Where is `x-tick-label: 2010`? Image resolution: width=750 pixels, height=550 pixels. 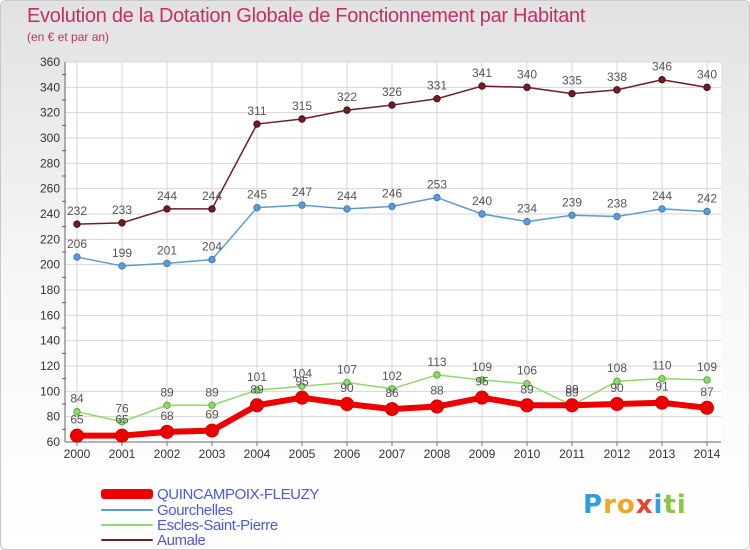
x-tick-label: 2010 is located at coordinates (527, 454).